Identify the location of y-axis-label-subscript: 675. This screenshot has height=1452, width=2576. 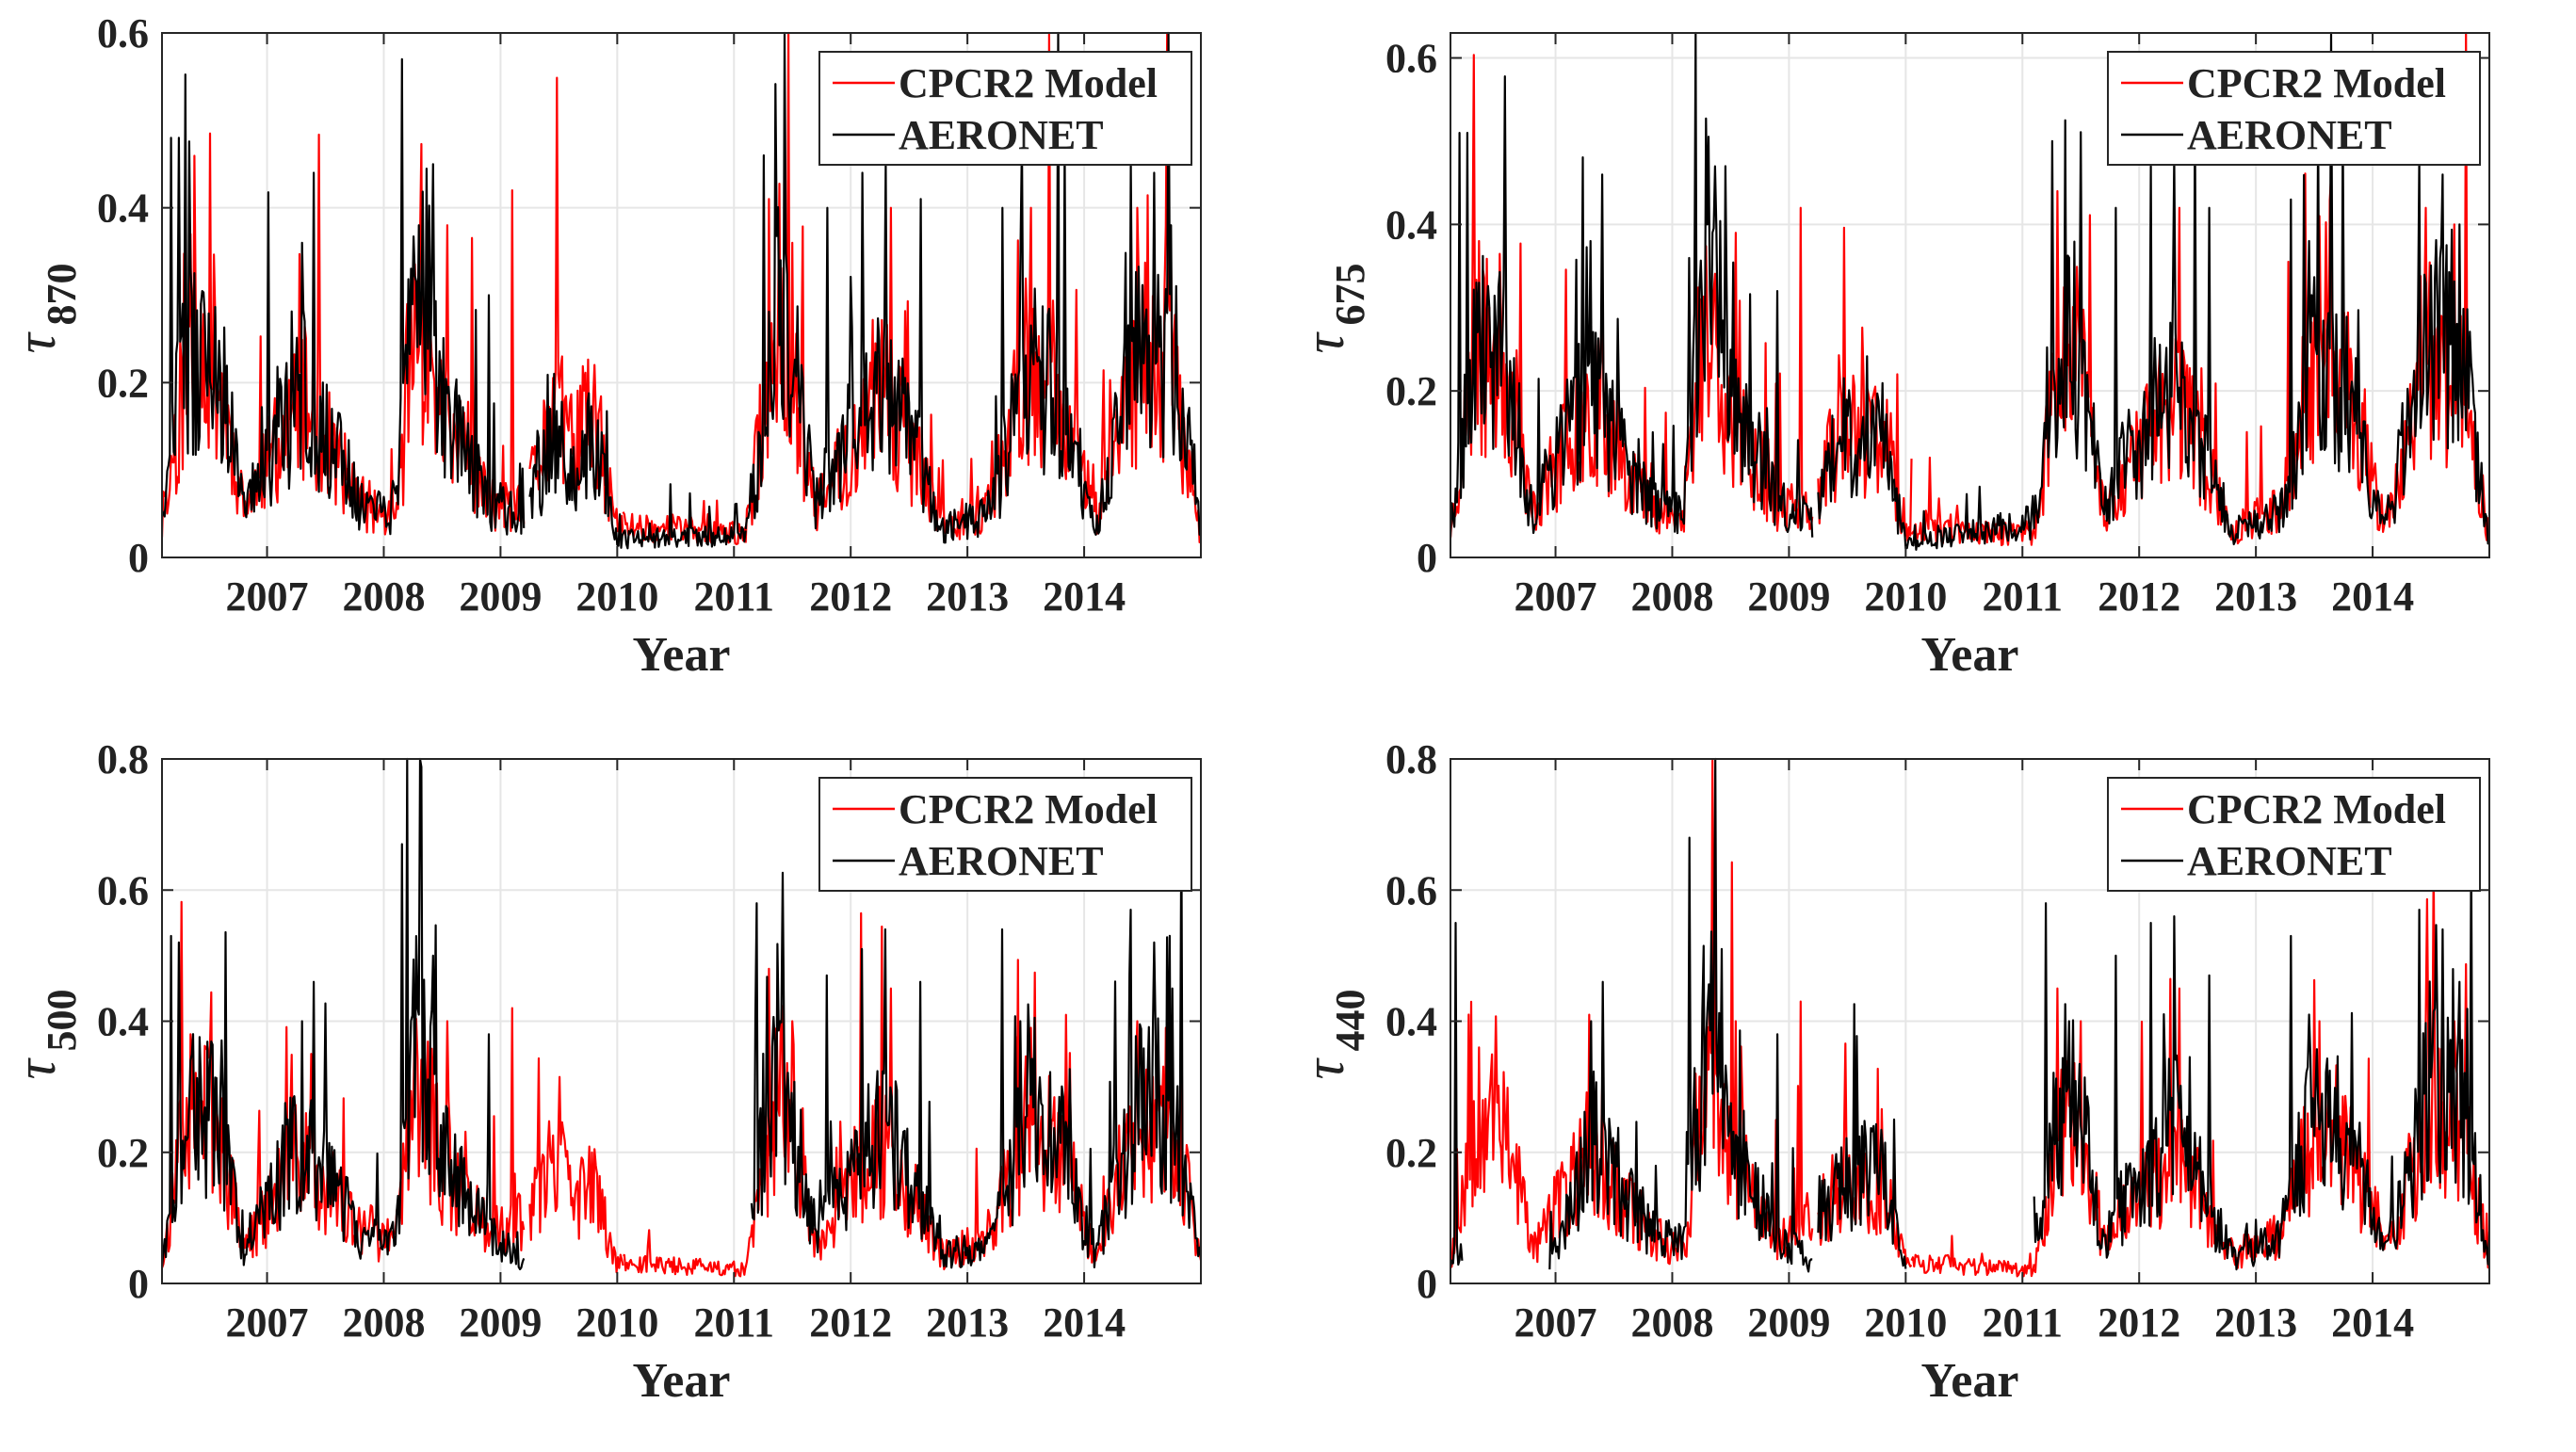
(1350, 295).